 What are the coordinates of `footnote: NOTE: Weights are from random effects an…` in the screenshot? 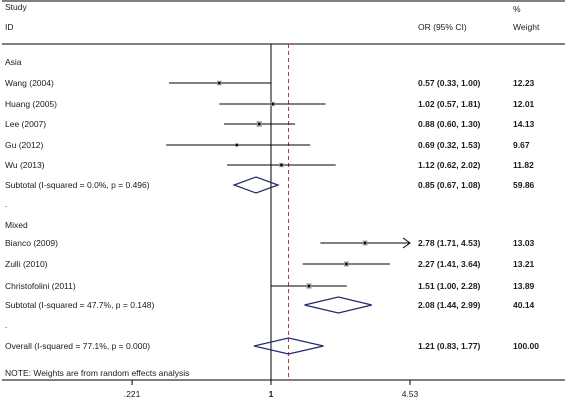 It's located at (97, 373).